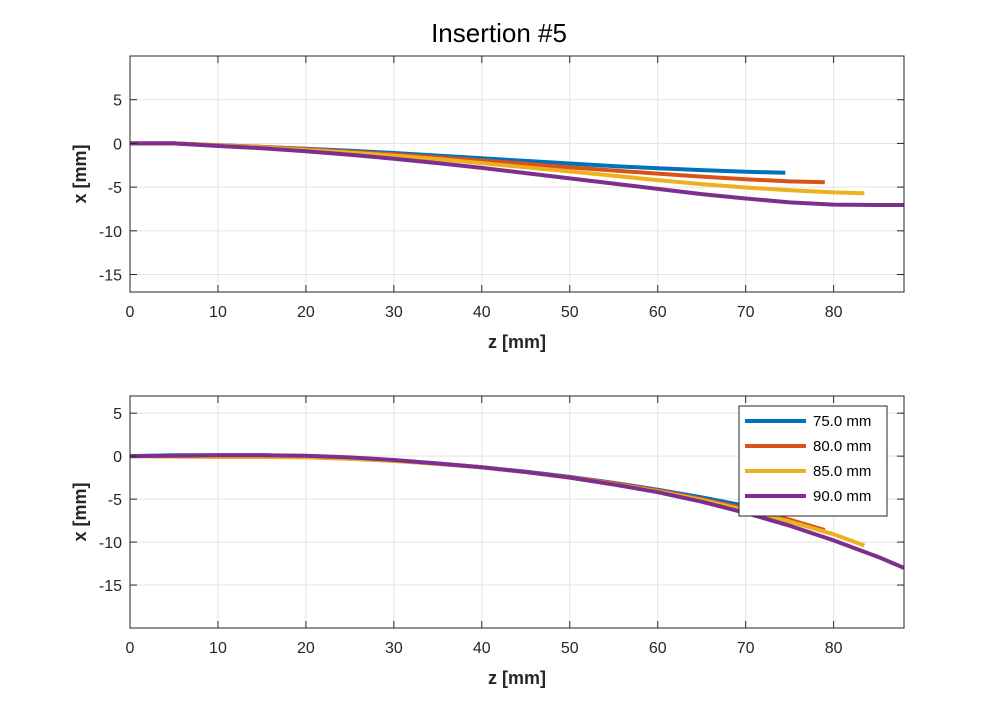 The image size is (1000, 709). Describe the element at coordinates (842, 446) in the screenshot. I see `legend-label: 80.0 mm` at that location.